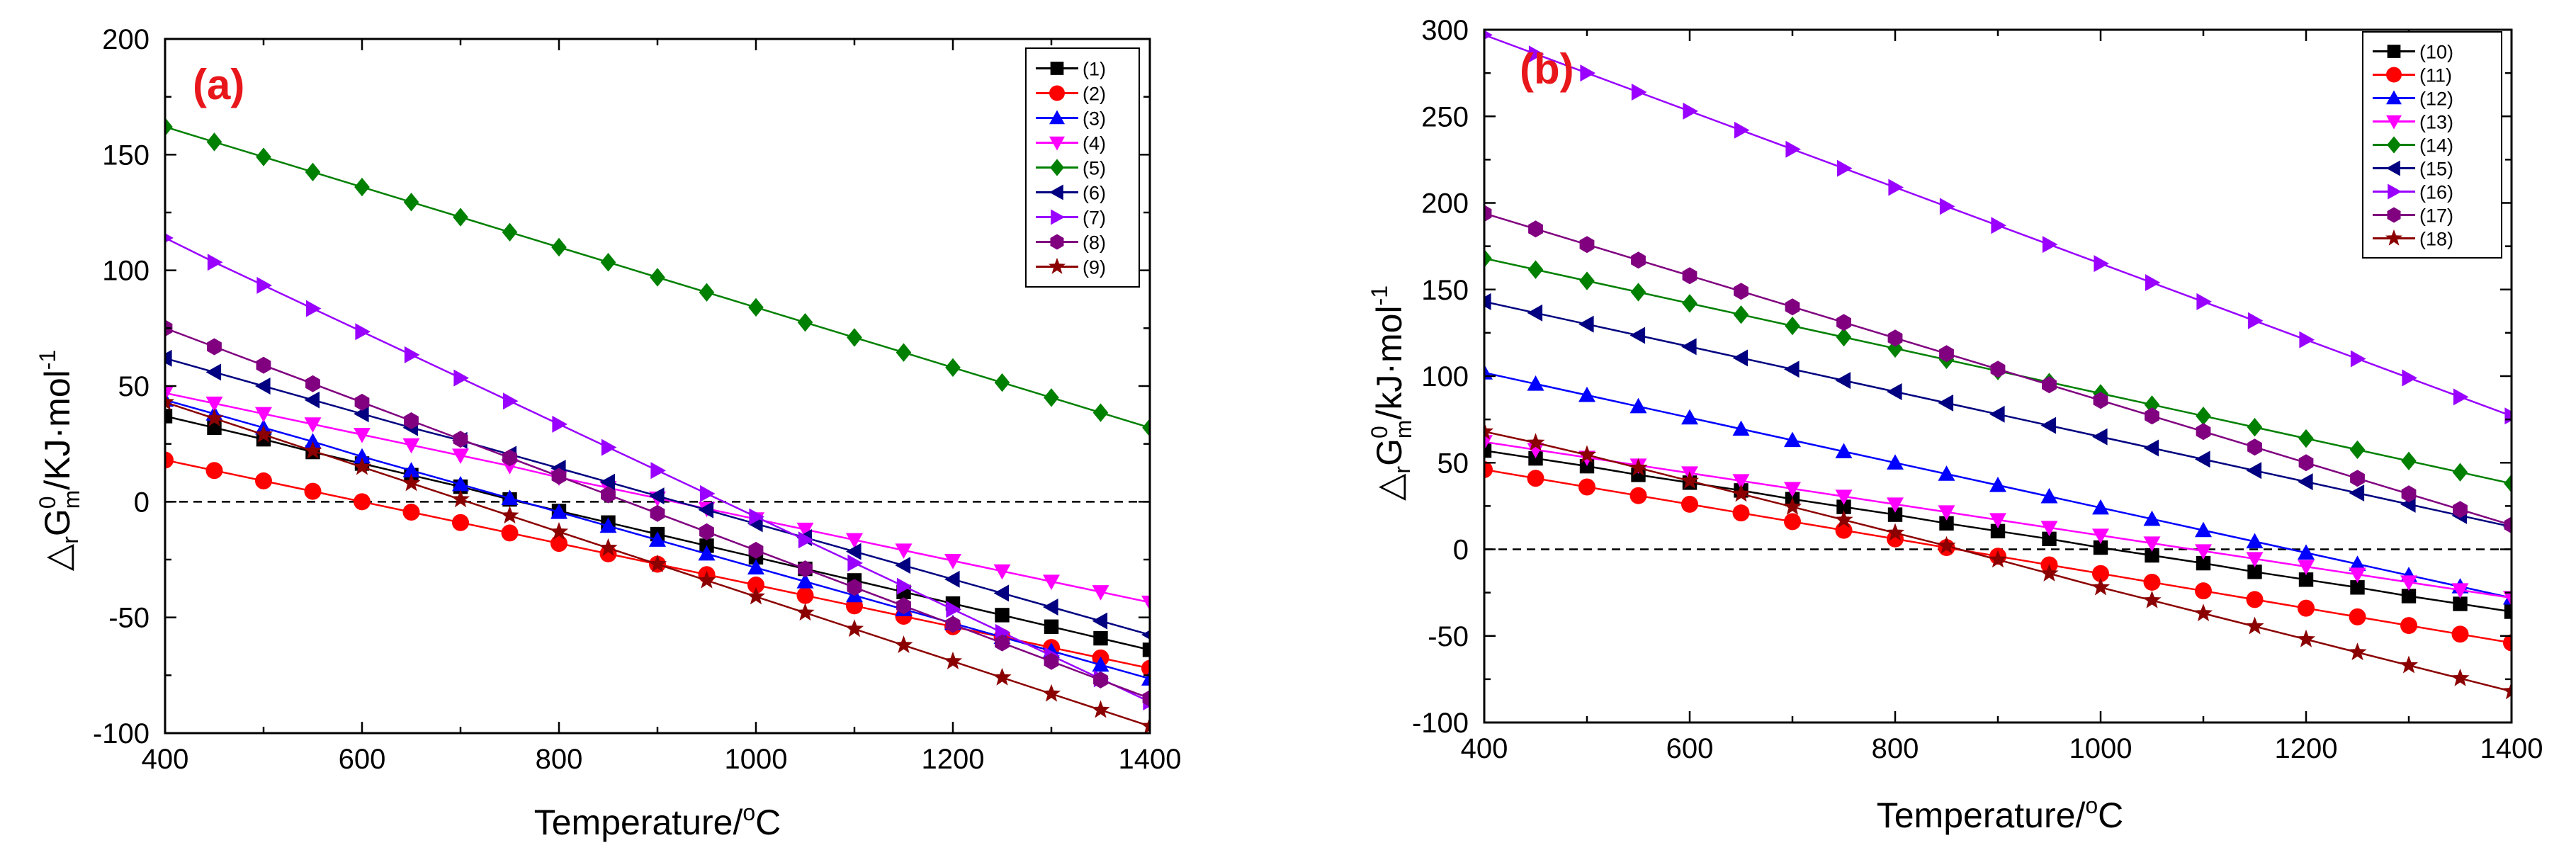 This screenshot has width=2576, height=850. I want to click on legend-label: (13), so click(2436, 123).